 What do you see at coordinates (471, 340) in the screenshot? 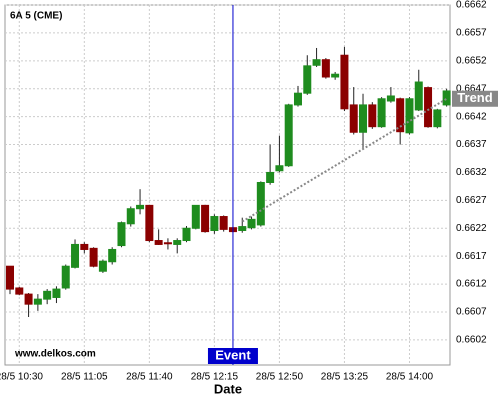
I see `y-tick-label: 0.6602` at bounding box center [471, 340].